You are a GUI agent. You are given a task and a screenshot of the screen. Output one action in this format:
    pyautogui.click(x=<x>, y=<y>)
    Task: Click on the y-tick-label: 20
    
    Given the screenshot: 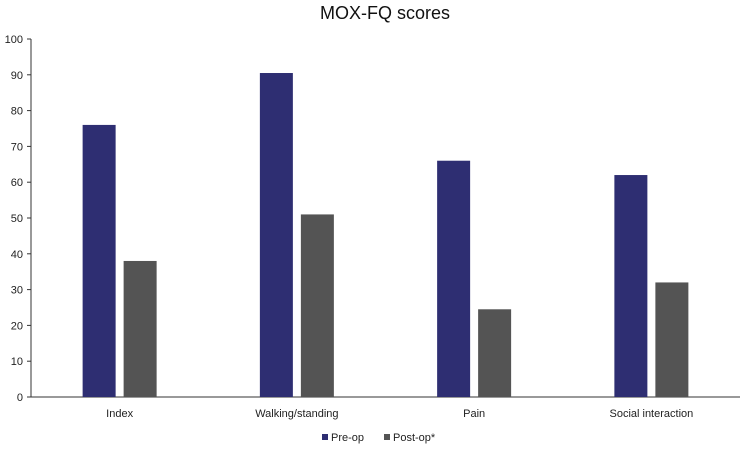 What is the action you would take?
    pyautogui.click(x=17, y=326)
    